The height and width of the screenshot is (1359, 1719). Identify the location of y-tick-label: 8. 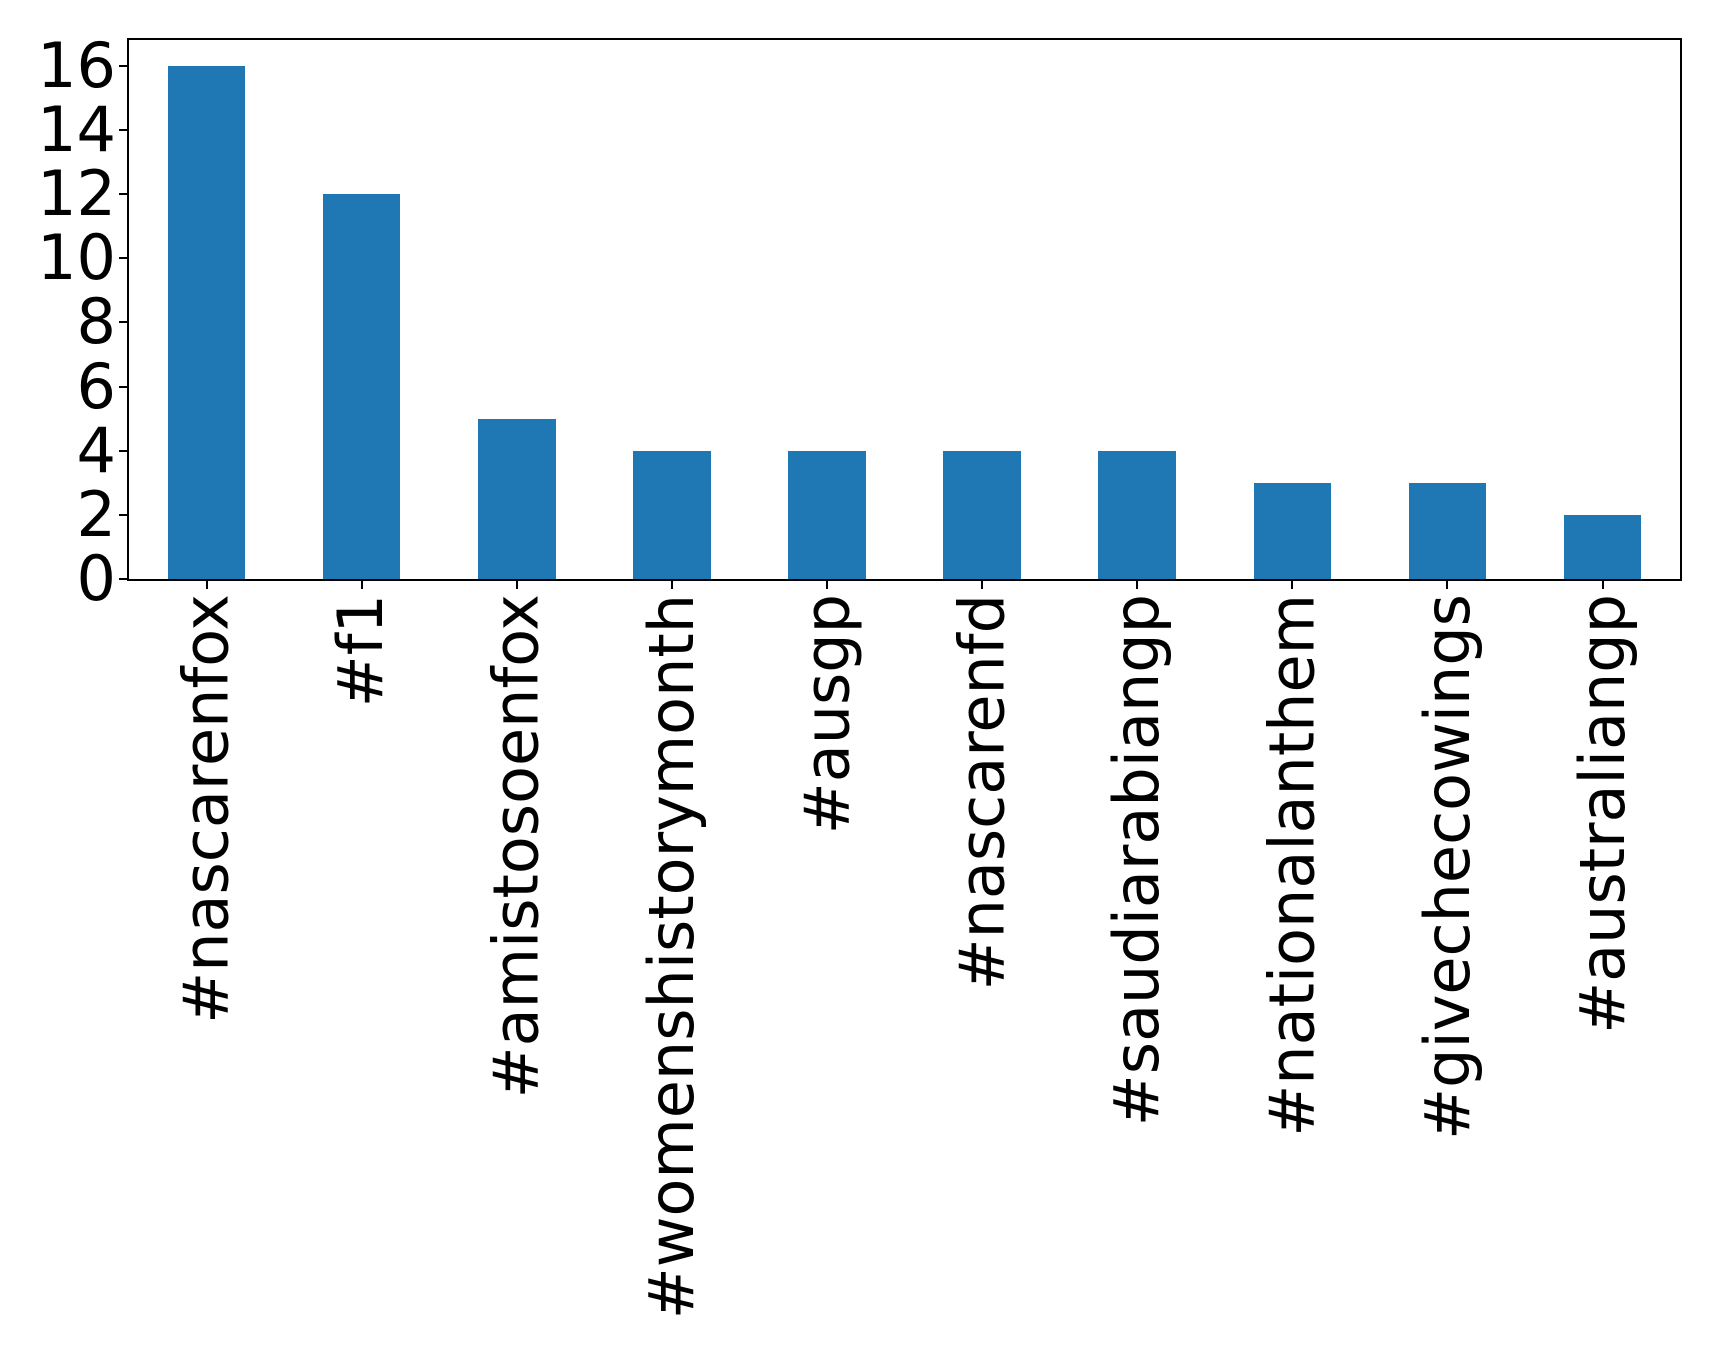
(96, 322).